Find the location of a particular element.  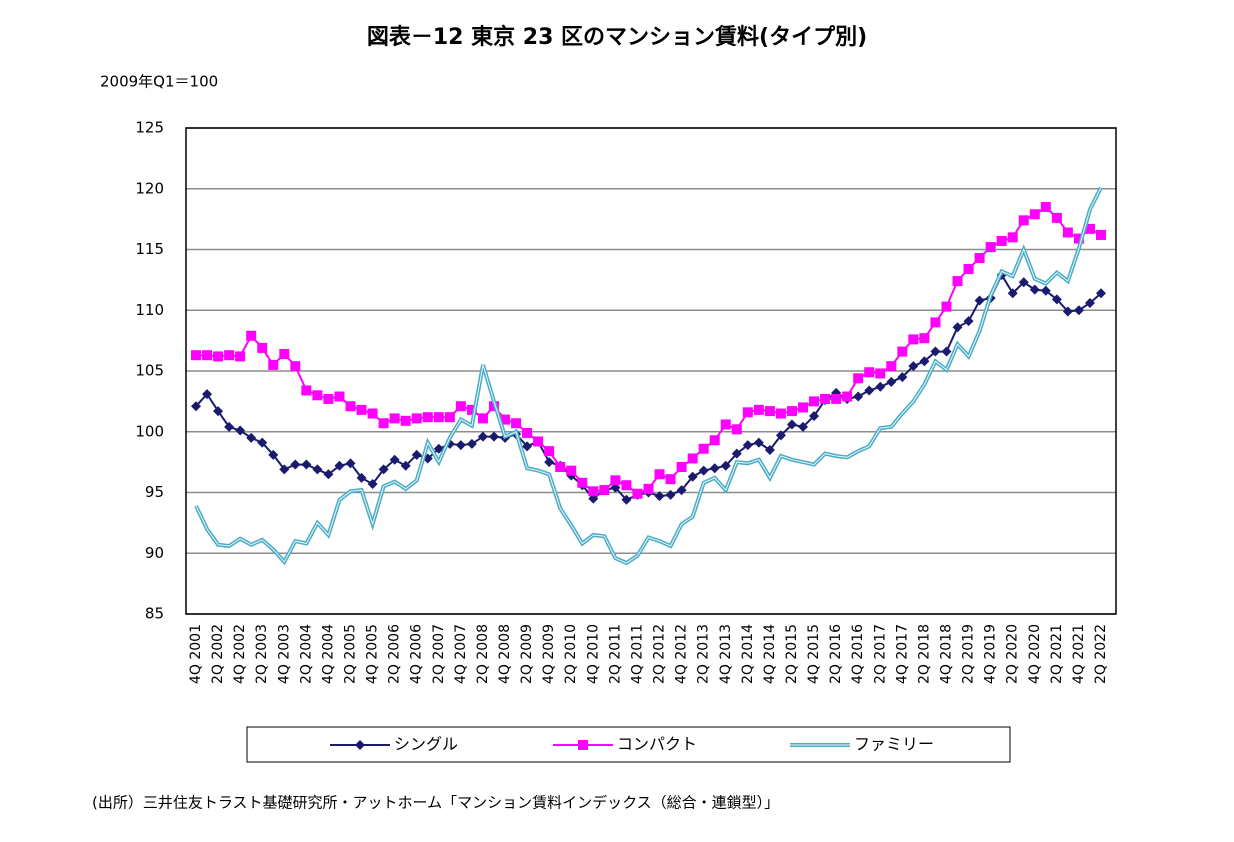

x-tick-label: 2Q 2006 is located at coordinates (395, 654).